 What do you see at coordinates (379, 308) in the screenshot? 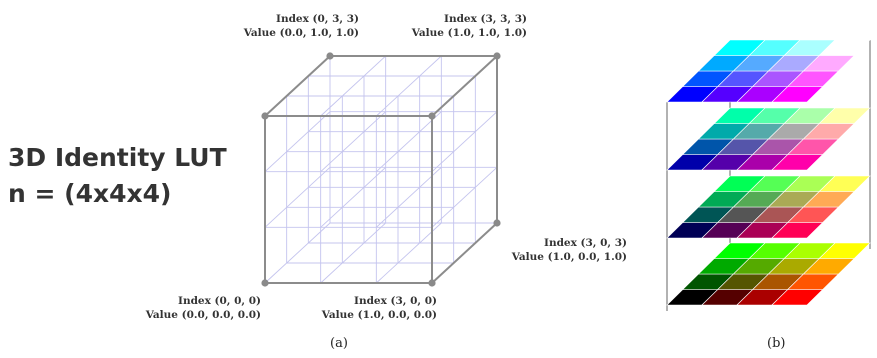
I see `corner-label-x-max: Index (3, 0, 0) Value (1.0, 0.0, 0.0)` at bounding box center [379, 308].